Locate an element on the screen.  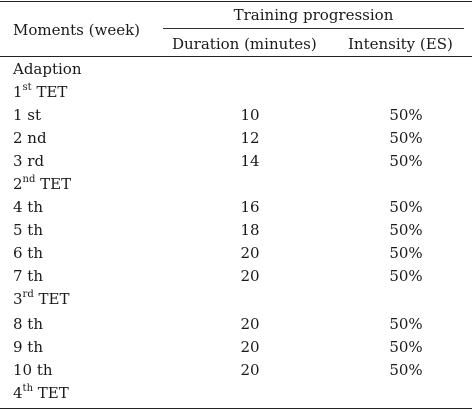
group-rule is located at coordinates (313, 28).